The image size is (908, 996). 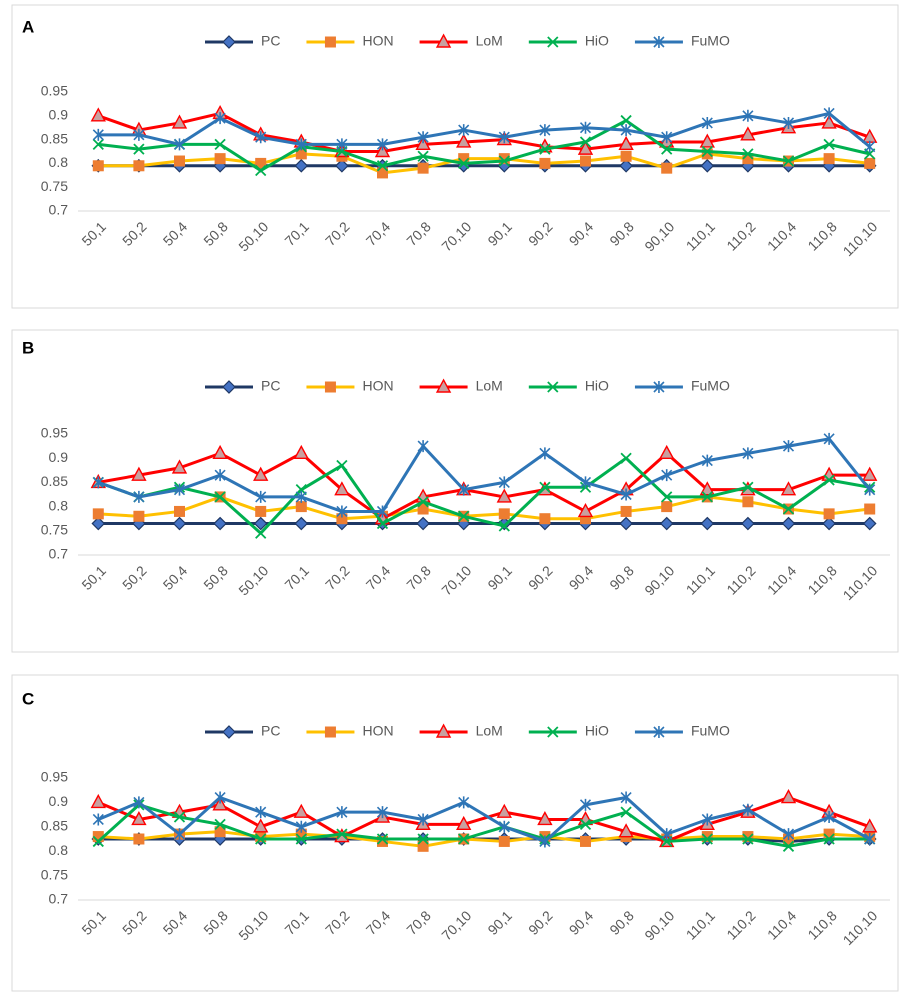 I want to click on x-tick-label: 70,1, so click(x=296, y=233).